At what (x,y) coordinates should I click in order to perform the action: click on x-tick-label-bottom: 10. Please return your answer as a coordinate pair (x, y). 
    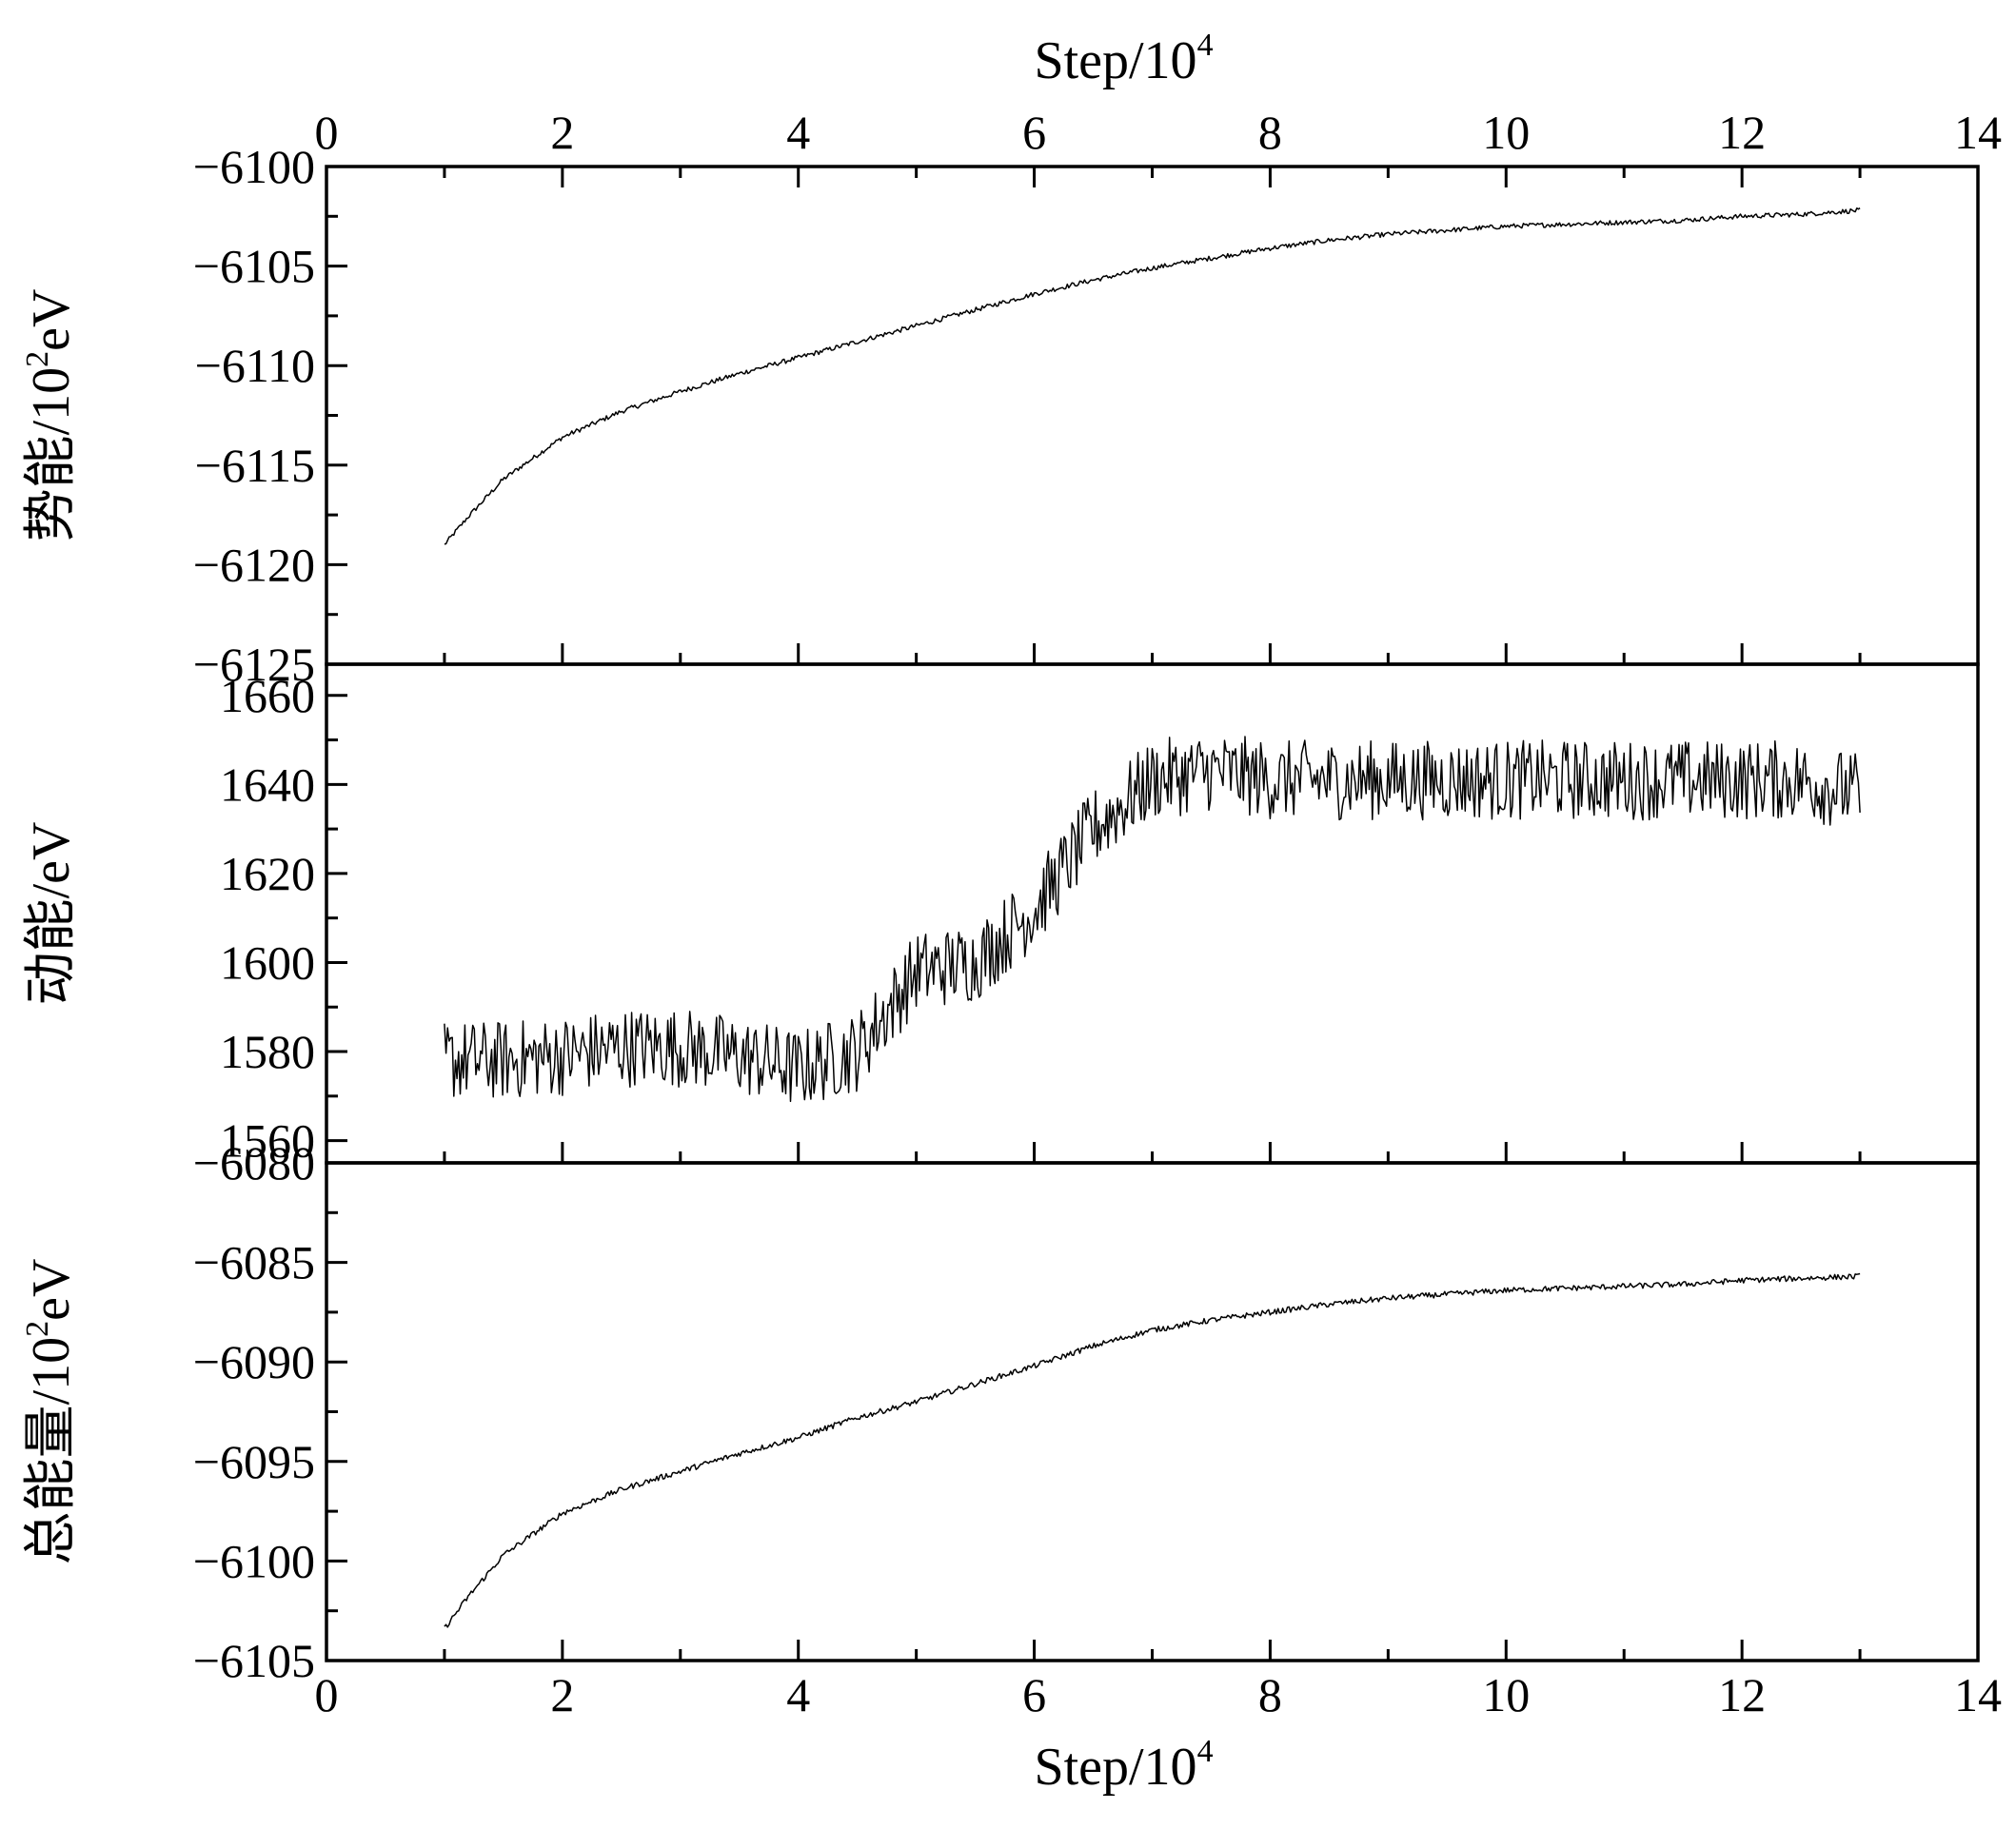
    Looking at the image, I should click on (1506, 1695).